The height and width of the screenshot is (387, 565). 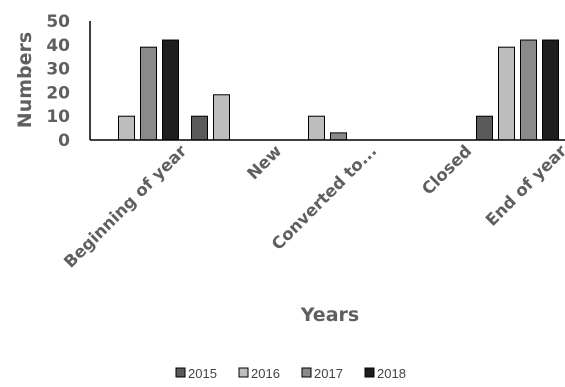 What do you see at coordinates (58, 117) in the screenshot?
I see `y-tick-label: 10` at bounding box center [58, 117].